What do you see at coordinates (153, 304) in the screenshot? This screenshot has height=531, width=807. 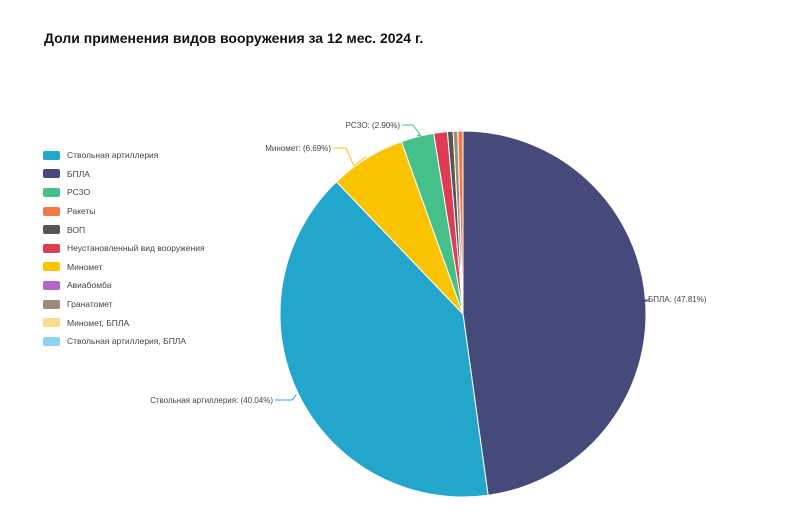 I see `legend-item: Гранатомет` at bounding box center [153, 304].